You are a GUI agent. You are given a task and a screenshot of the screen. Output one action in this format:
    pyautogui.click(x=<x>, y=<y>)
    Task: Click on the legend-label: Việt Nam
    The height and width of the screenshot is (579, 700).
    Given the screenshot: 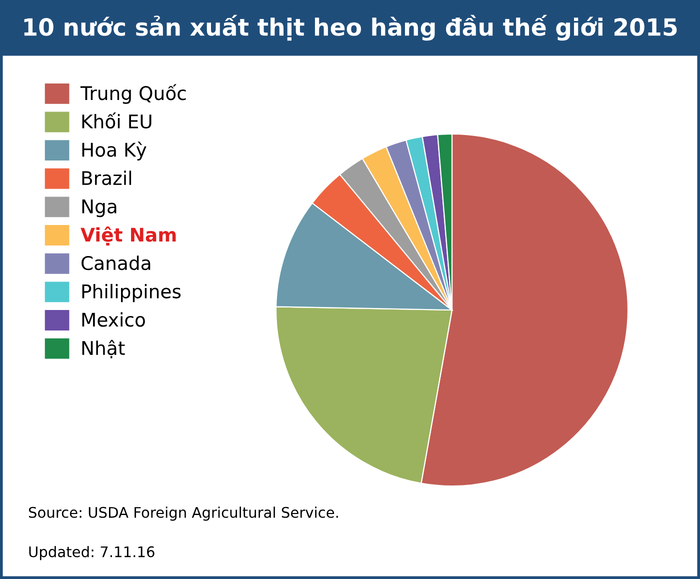 What is the action you would take?
    pyautogui.click(x=128, y=236)
    